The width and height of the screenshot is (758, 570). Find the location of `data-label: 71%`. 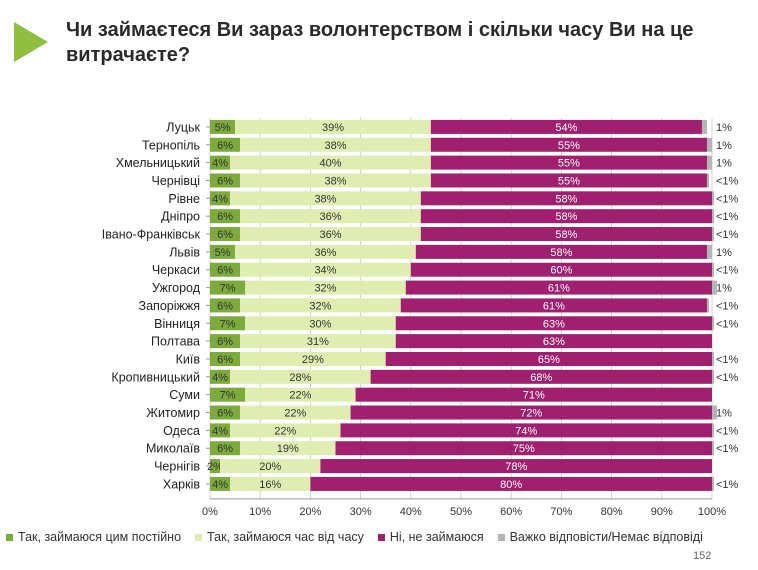

data-label: 71% is located at coordinates (534, 396).